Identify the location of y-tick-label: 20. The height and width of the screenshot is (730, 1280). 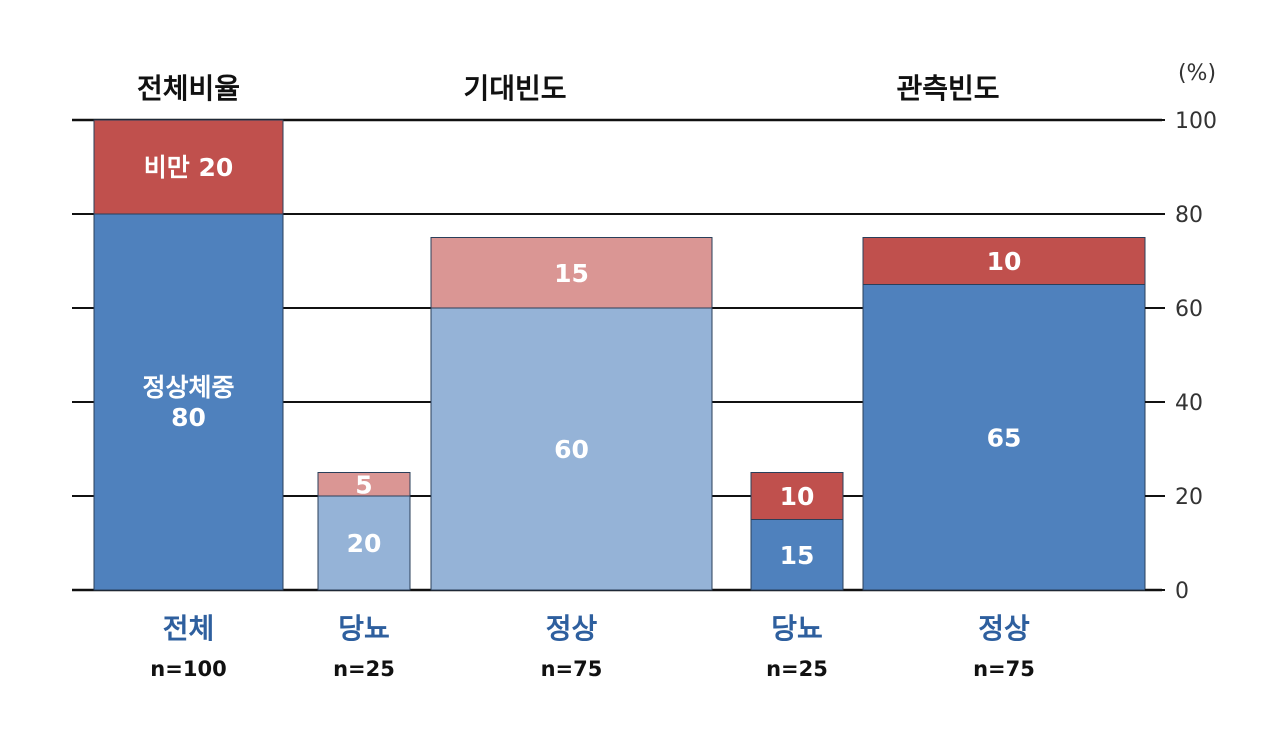
(1189, 497).